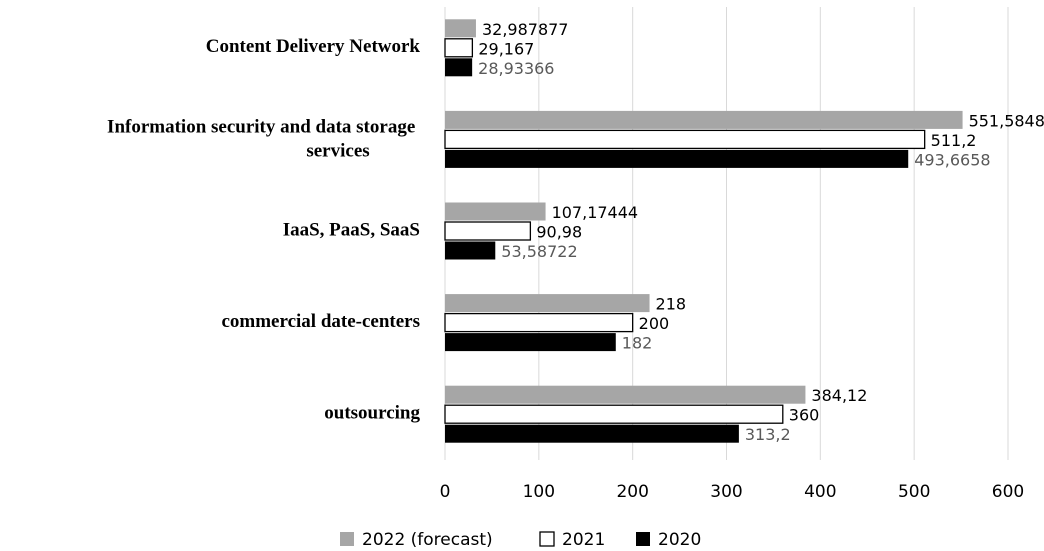 This screenshot has width=1044, height=551. Describe the element at coordinates (654, 323) in the screenshot. I see `data-label: 200` at that location.